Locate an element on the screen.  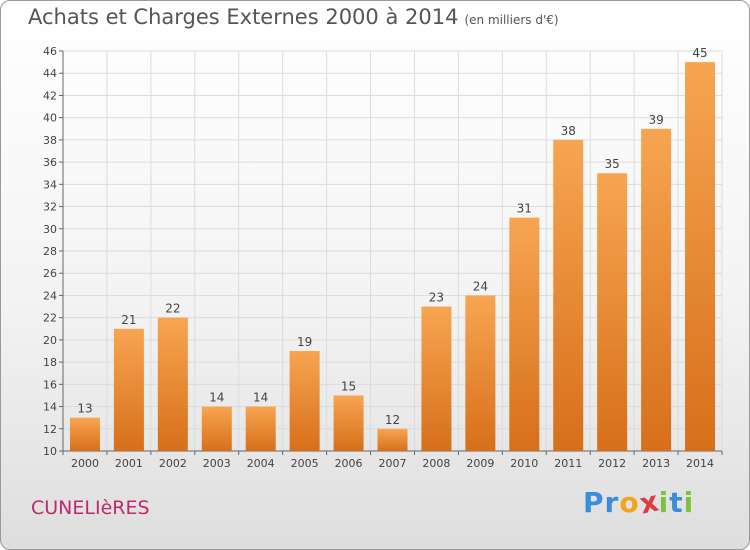
logo-letter: P is located at coordinates (594, 502).